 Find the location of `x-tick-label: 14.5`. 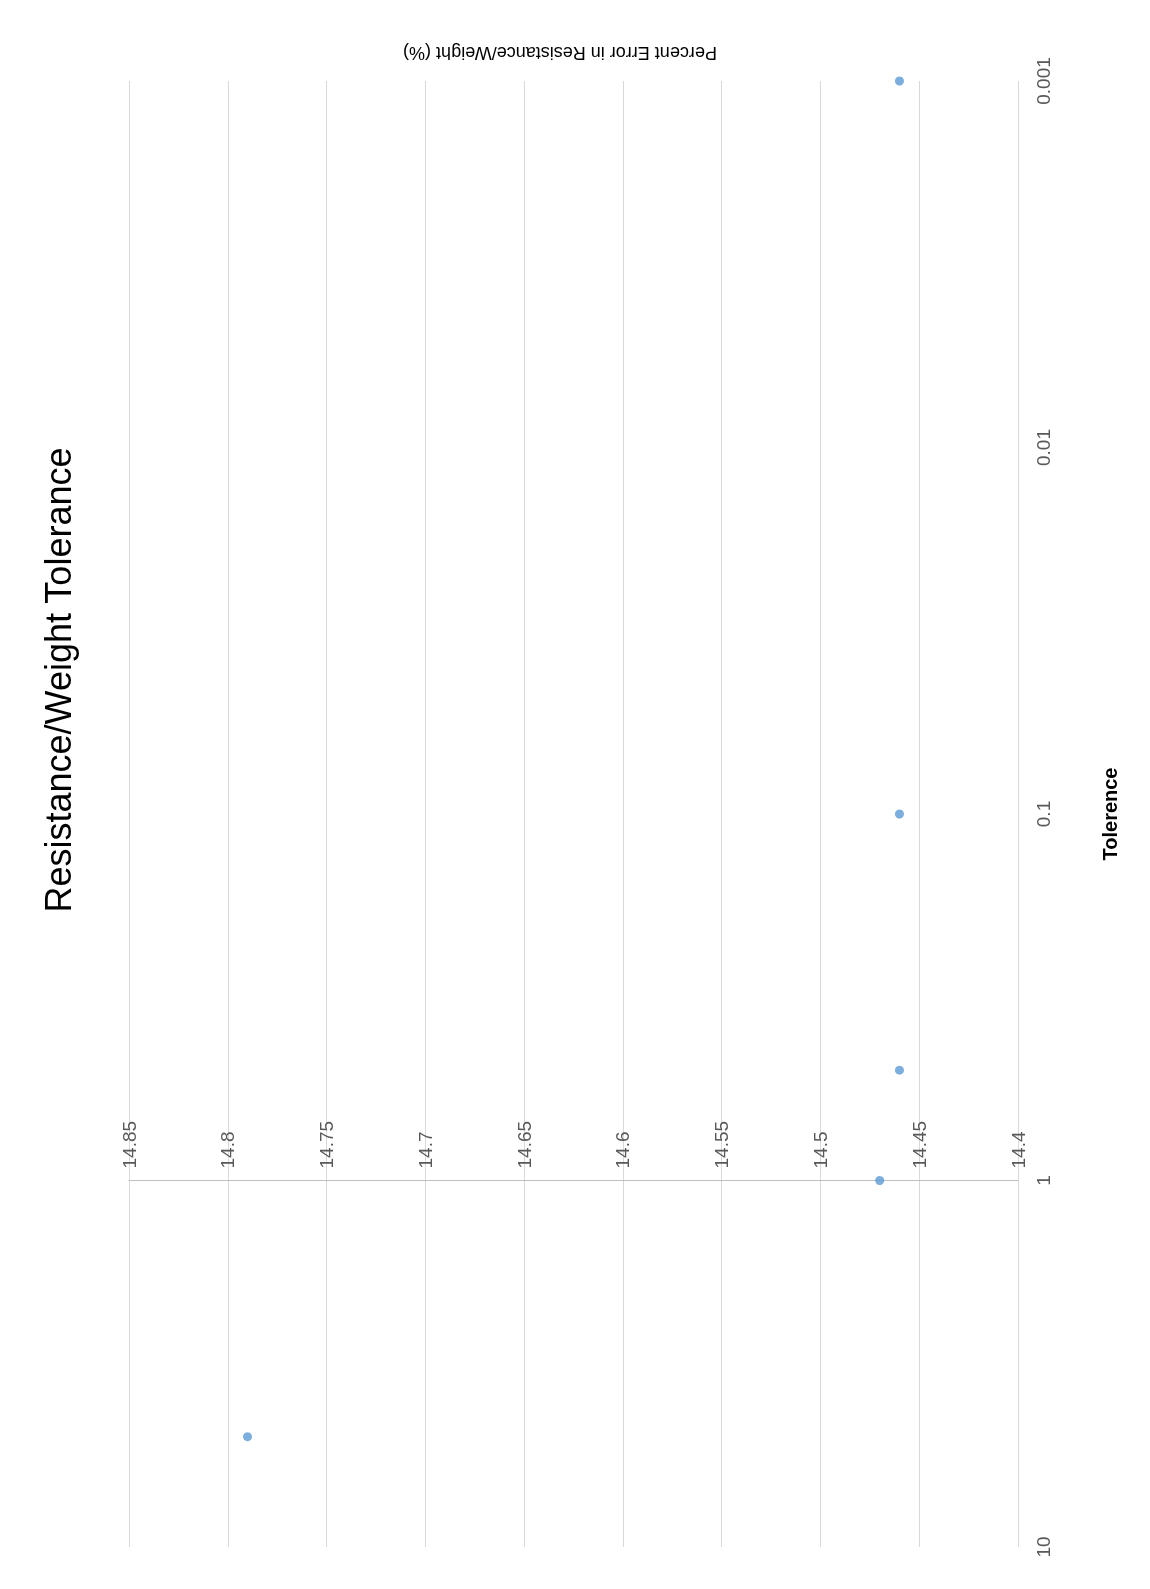

x-tick-label: 14.5 is located at coordinates (820, 1150).